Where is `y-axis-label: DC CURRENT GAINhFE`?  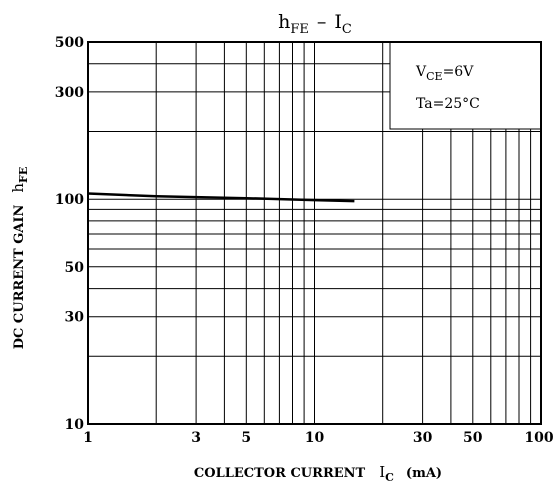 y-axis-label: DC CURRENT GAINhFE is located at coordinates (19, 258).